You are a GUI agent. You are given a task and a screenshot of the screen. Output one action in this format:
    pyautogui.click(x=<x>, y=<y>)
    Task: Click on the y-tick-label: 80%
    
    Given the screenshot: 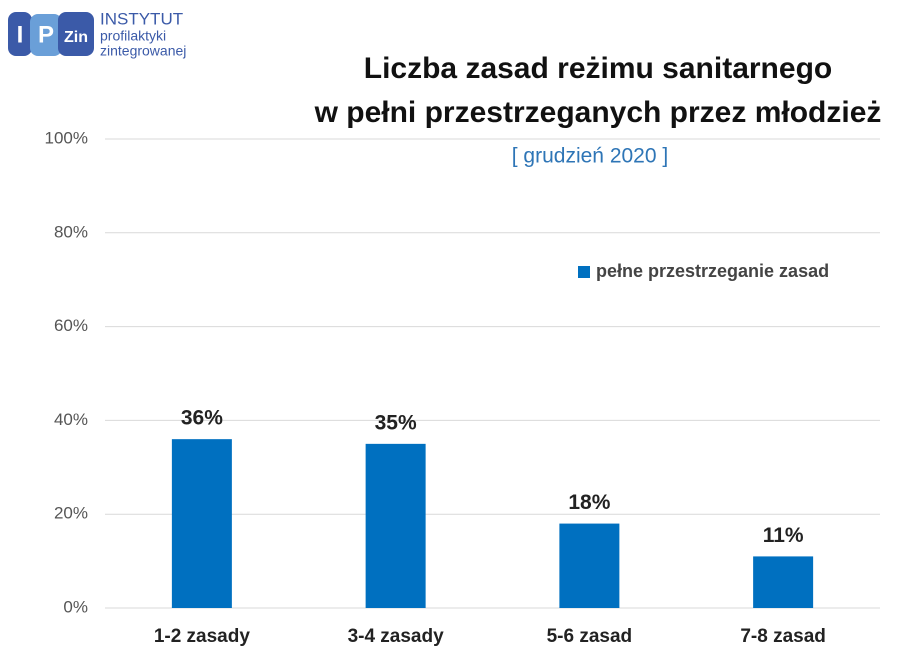 What is the action you would take?
    pyautogui.click(x=71, y=231)
    